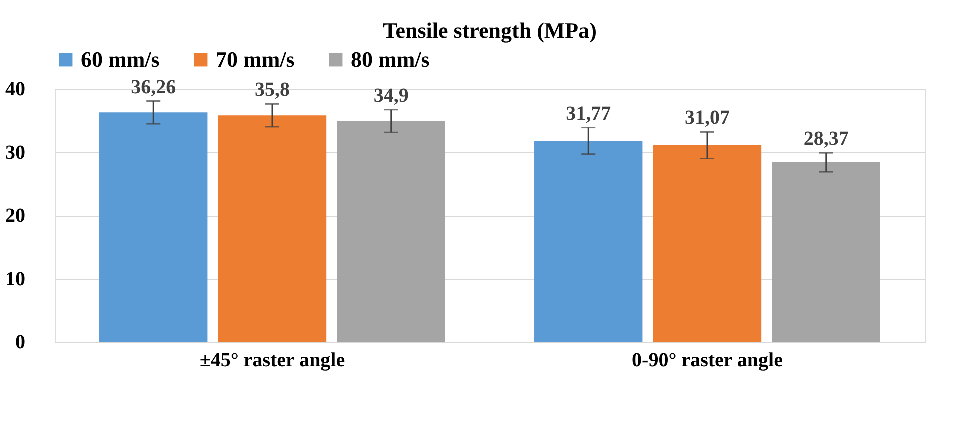  Describe the element at coordinates (589, 113) in the screenshot. I see `data-label: 31,77` at that location.